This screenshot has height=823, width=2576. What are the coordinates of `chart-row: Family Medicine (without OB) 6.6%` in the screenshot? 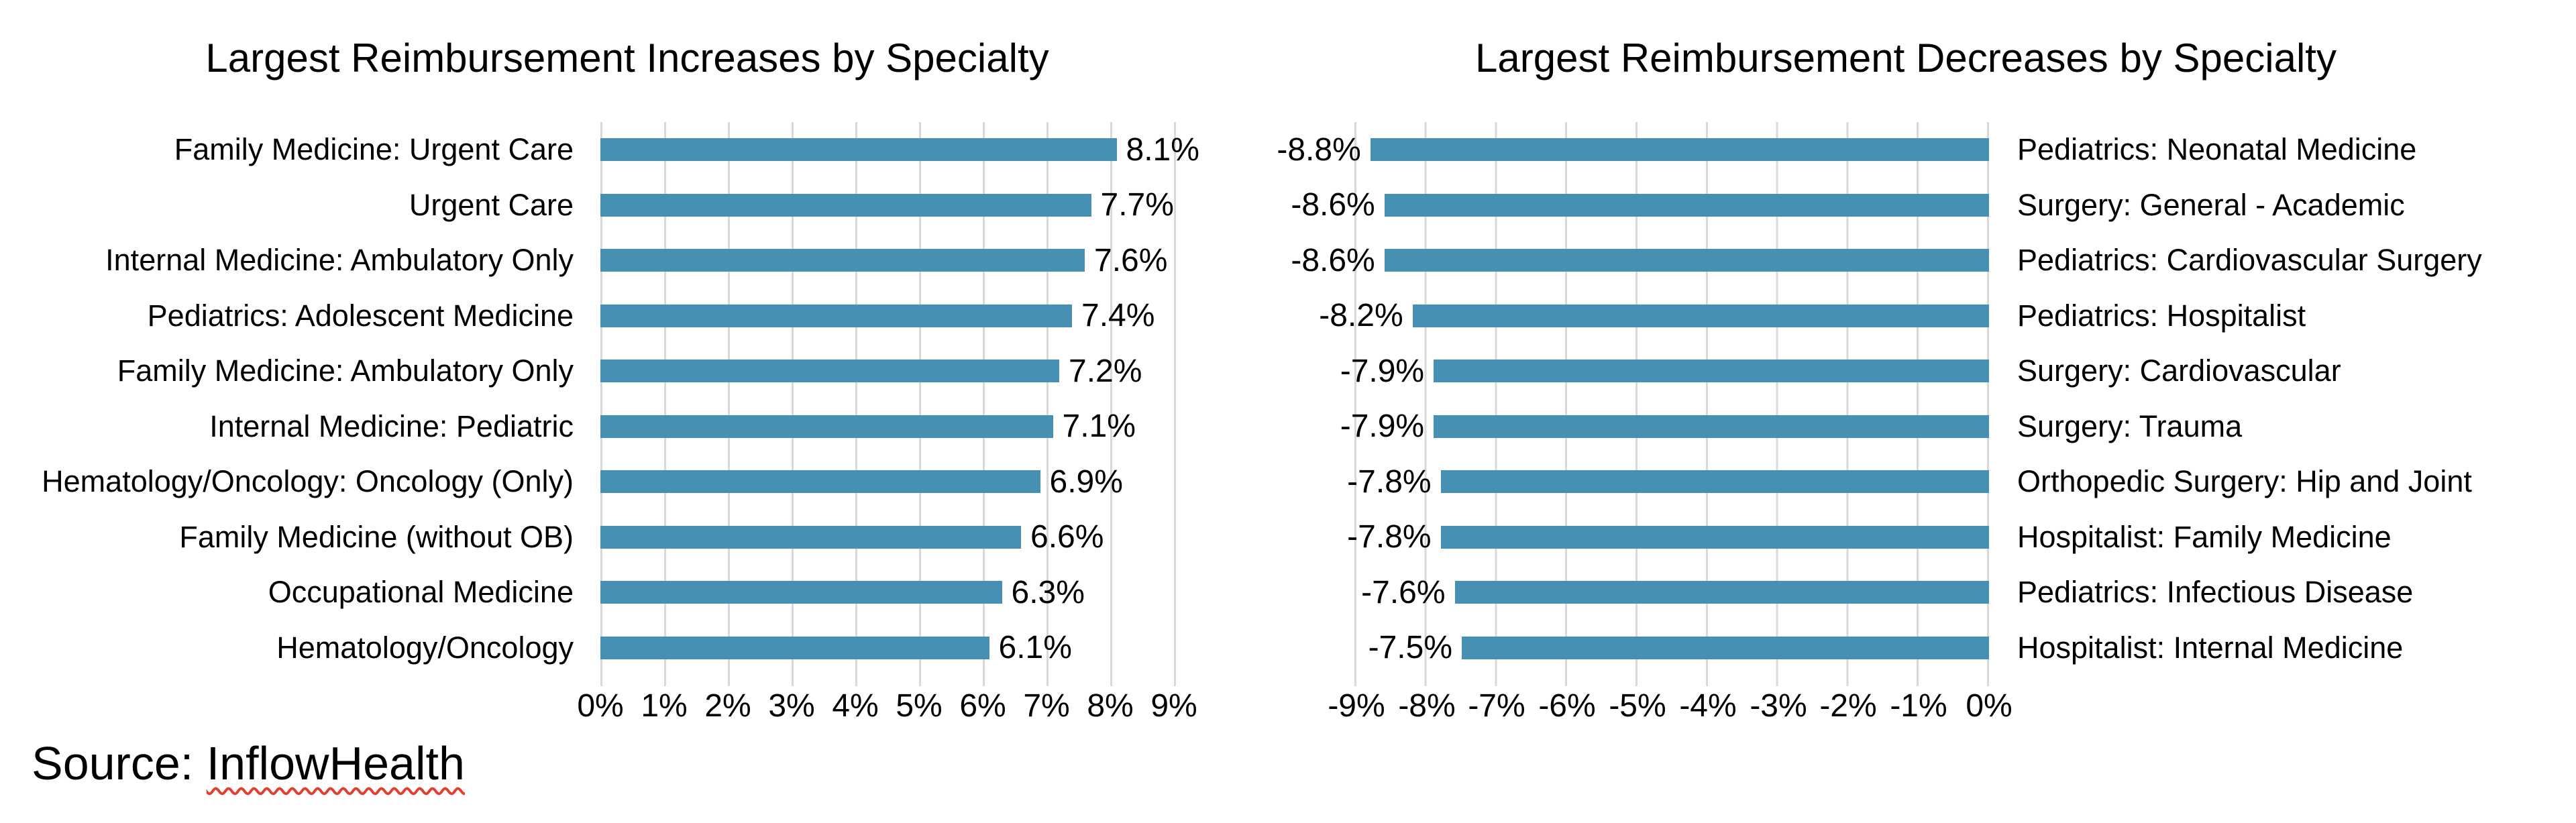 It's located at (644, 537).